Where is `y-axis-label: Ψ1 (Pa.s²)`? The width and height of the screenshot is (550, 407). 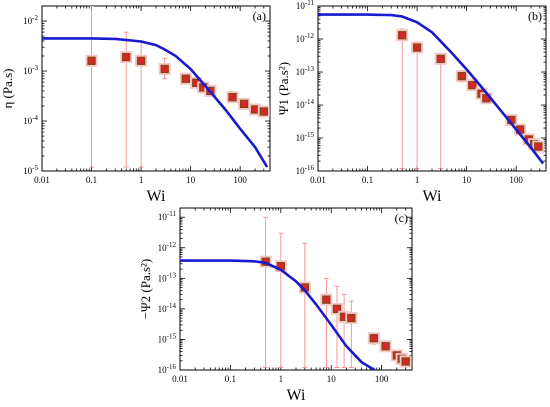 y-axis-label: Ψ1 (Pa.s²) is located at coordinates (283, 88).